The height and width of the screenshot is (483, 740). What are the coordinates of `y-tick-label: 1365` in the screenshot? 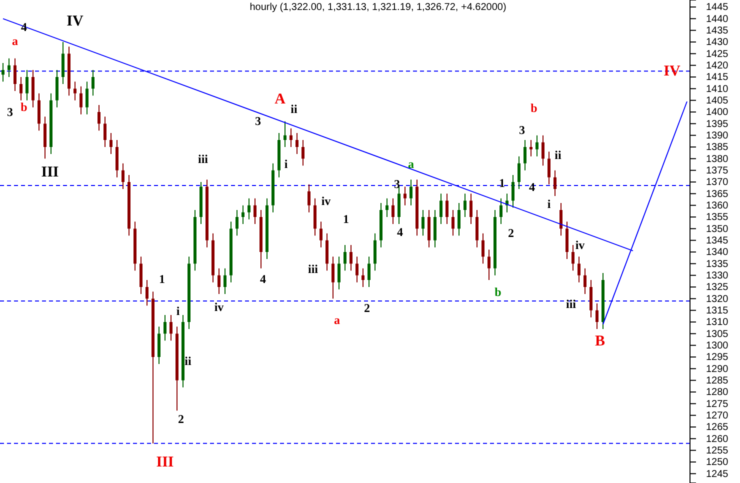 It's located at (717, 194).